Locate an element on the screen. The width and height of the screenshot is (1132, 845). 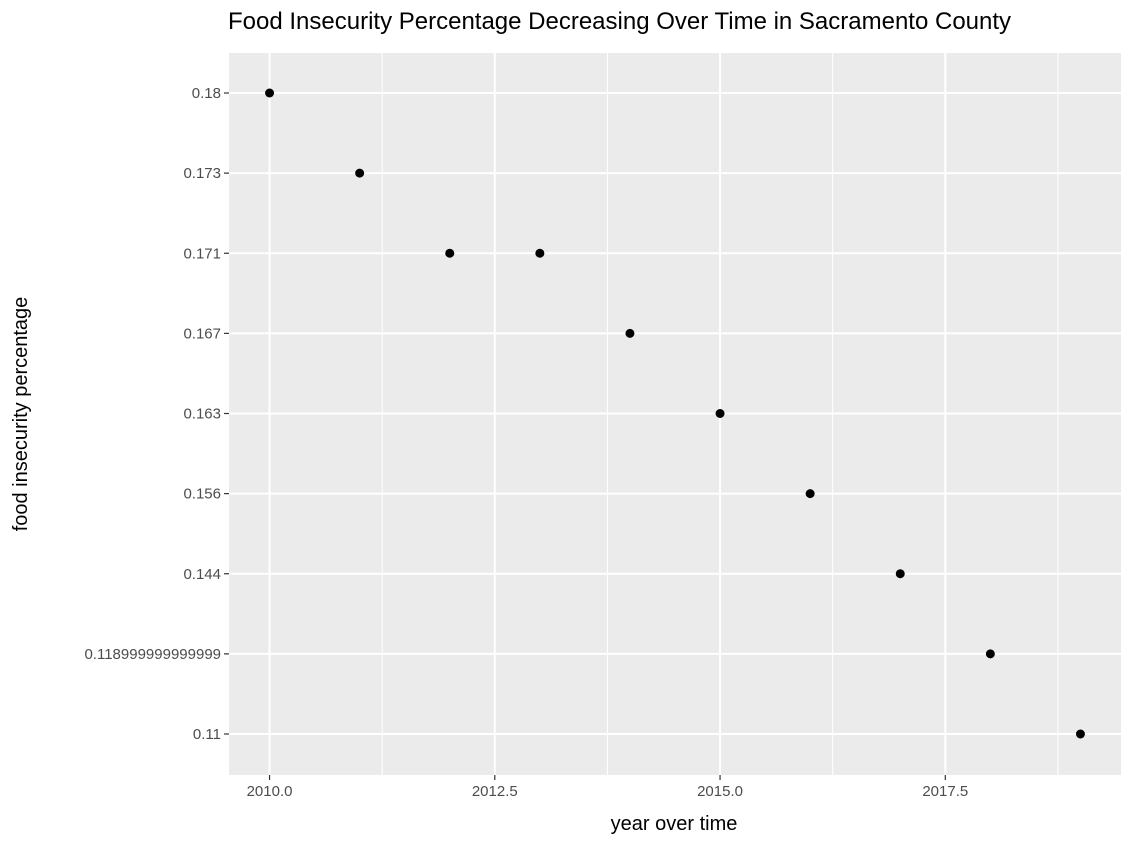
x-tick-label: 2012.5 is located at coordinates (495, 791).